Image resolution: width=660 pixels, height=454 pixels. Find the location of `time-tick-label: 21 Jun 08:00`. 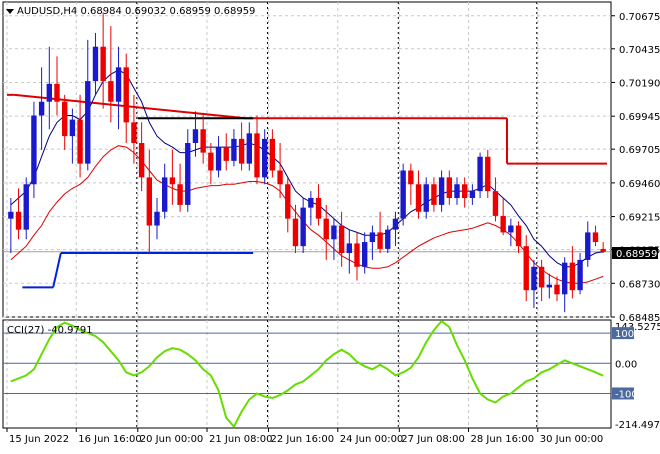

time-tick-label: 21 Jun 08:00 is located at coordinates (241, 439).